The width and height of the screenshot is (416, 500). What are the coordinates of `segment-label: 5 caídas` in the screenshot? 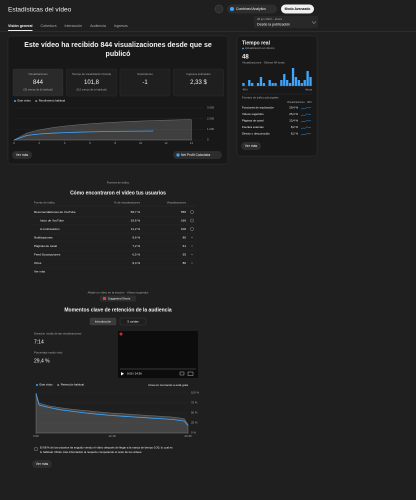 It's located at (133, 321).